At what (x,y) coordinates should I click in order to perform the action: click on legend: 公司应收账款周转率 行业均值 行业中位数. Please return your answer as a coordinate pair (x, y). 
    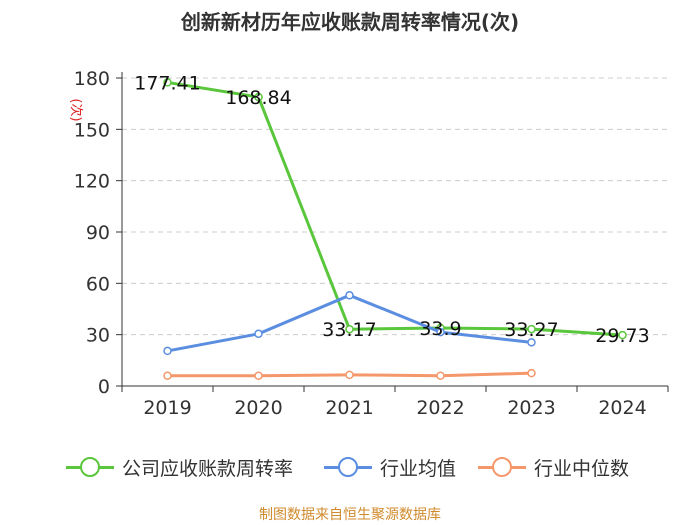
    Looking at the image, I should click on (350, 467).